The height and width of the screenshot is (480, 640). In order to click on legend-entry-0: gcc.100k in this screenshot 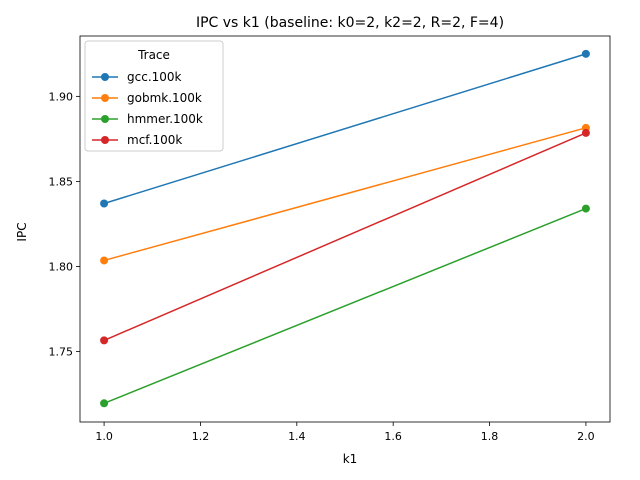, I will do `click(154, 77)`.